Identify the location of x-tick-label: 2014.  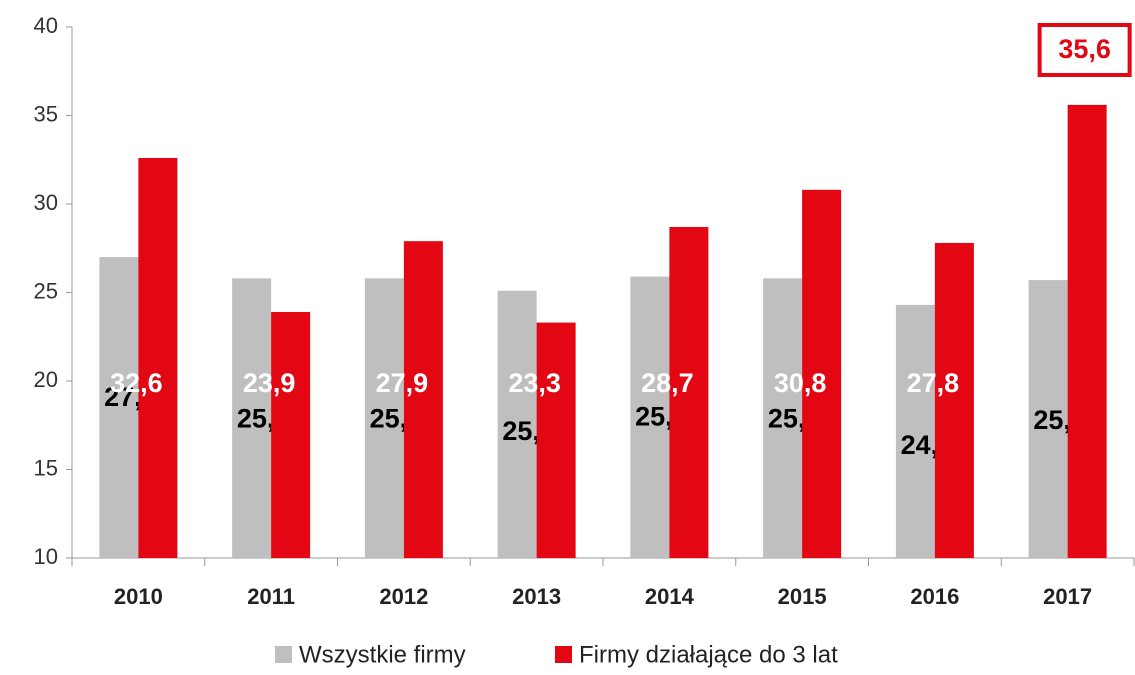
(670, 596).